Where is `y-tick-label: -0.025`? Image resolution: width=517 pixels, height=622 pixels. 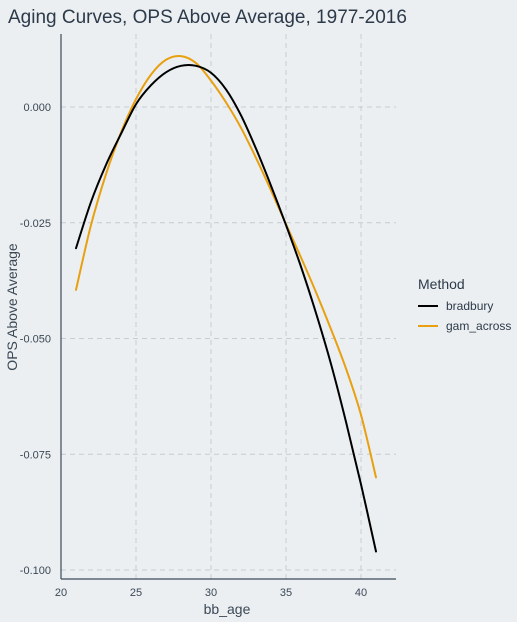 y-tick-label: -0.025 is located at coordinates (35, 224).